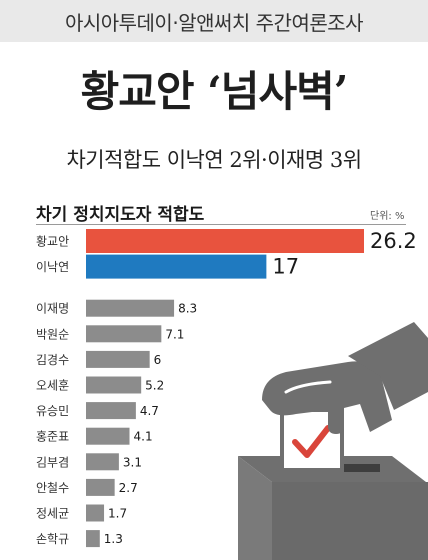  Describe the element at coordinates (308, 387) in the screenshot. I see `finger-outline` at that location.